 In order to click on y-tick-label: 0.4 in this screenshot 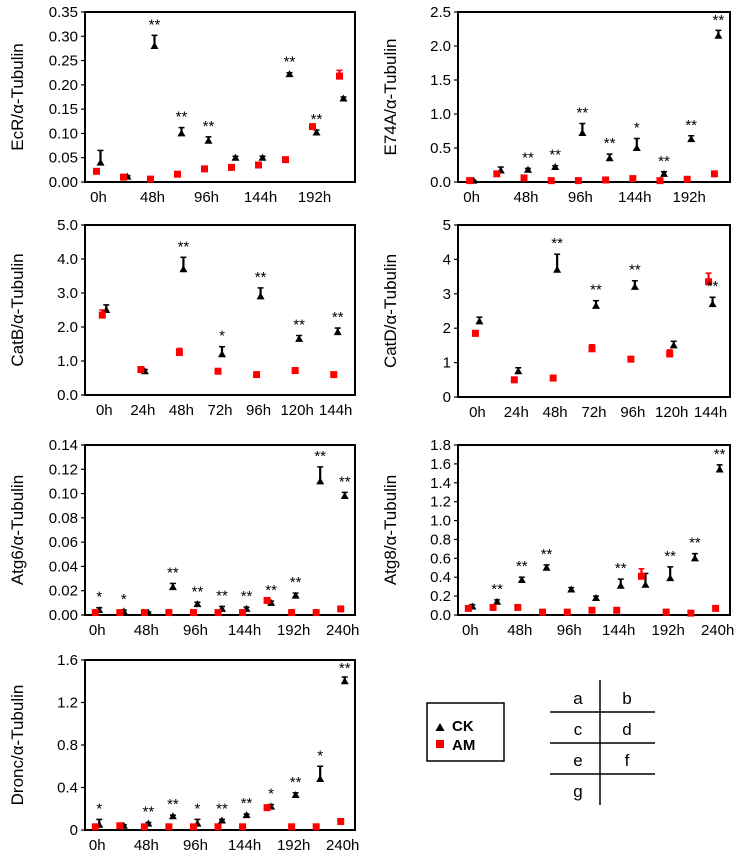, I will do `click(67, 788)`.